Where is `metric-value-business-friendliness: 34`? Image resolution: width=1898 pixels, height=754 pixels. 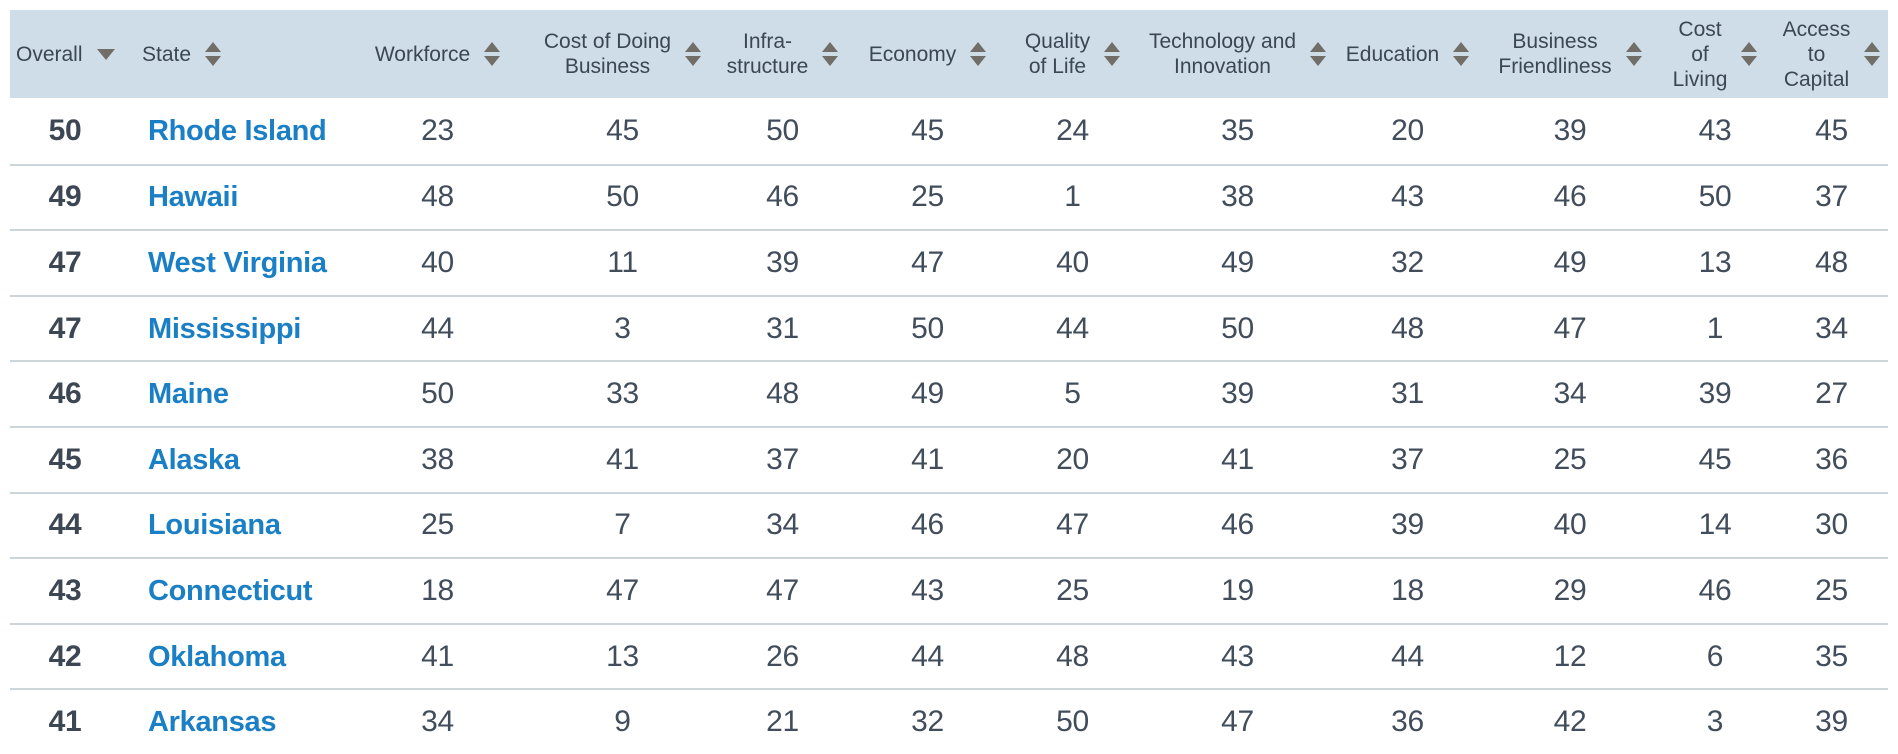 metric-value-business-friendliness: 34 is located at coordinates (1570, 394).